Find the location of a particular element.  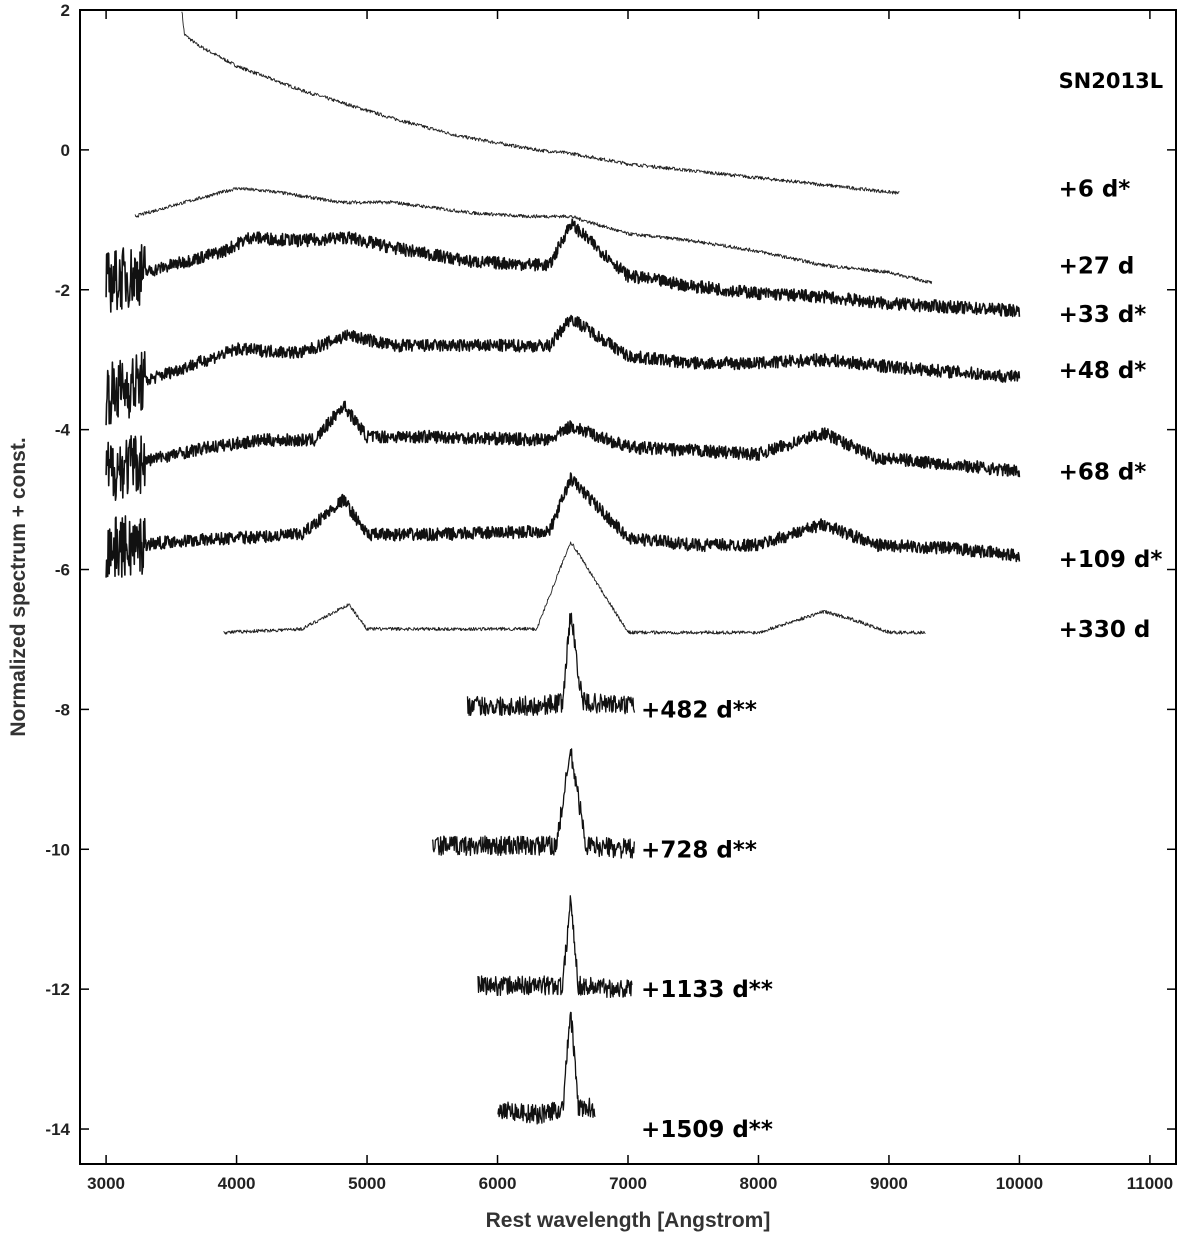

epoch-label: +728 d** is located at coordinates (699, 850).